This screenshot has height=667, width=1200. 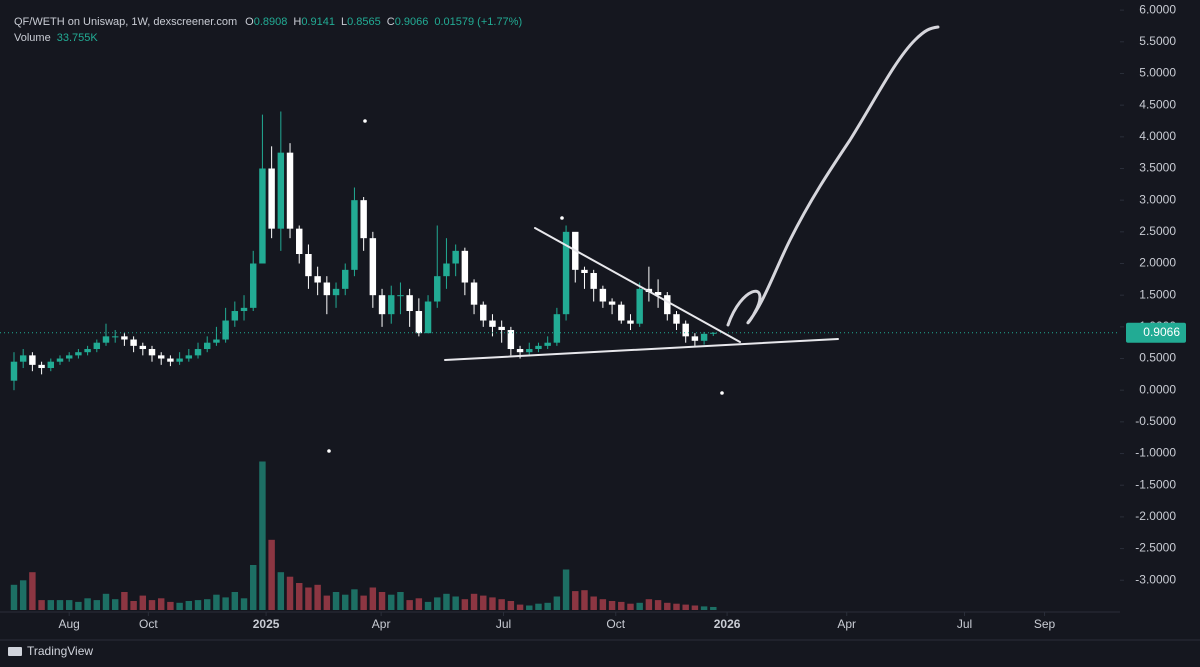 I want to click on y-tick-label: 0.5000, so click(x=1157, y=358).